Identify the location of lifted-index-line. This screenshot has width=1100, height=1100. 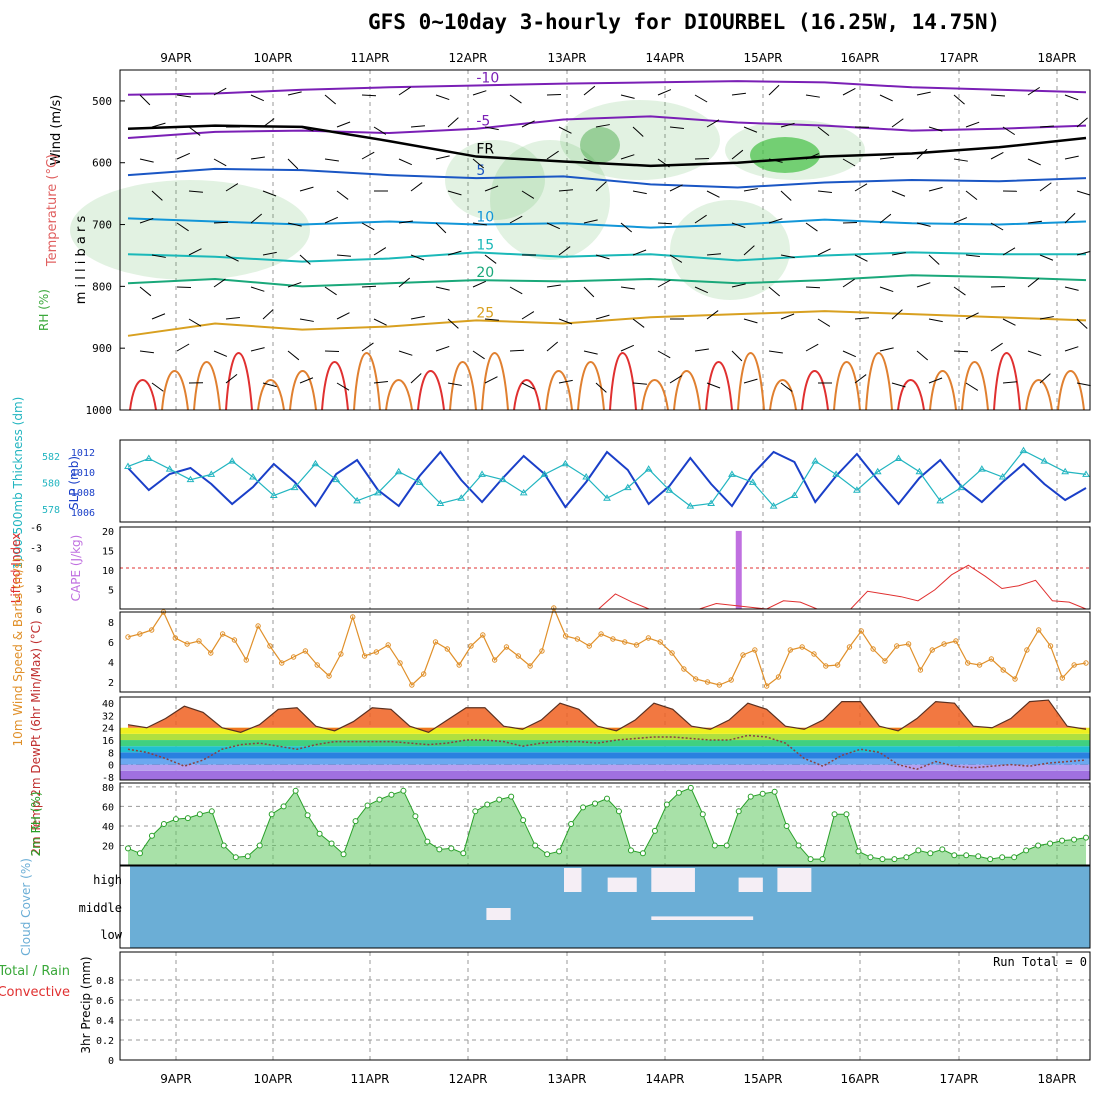
(800, 587).